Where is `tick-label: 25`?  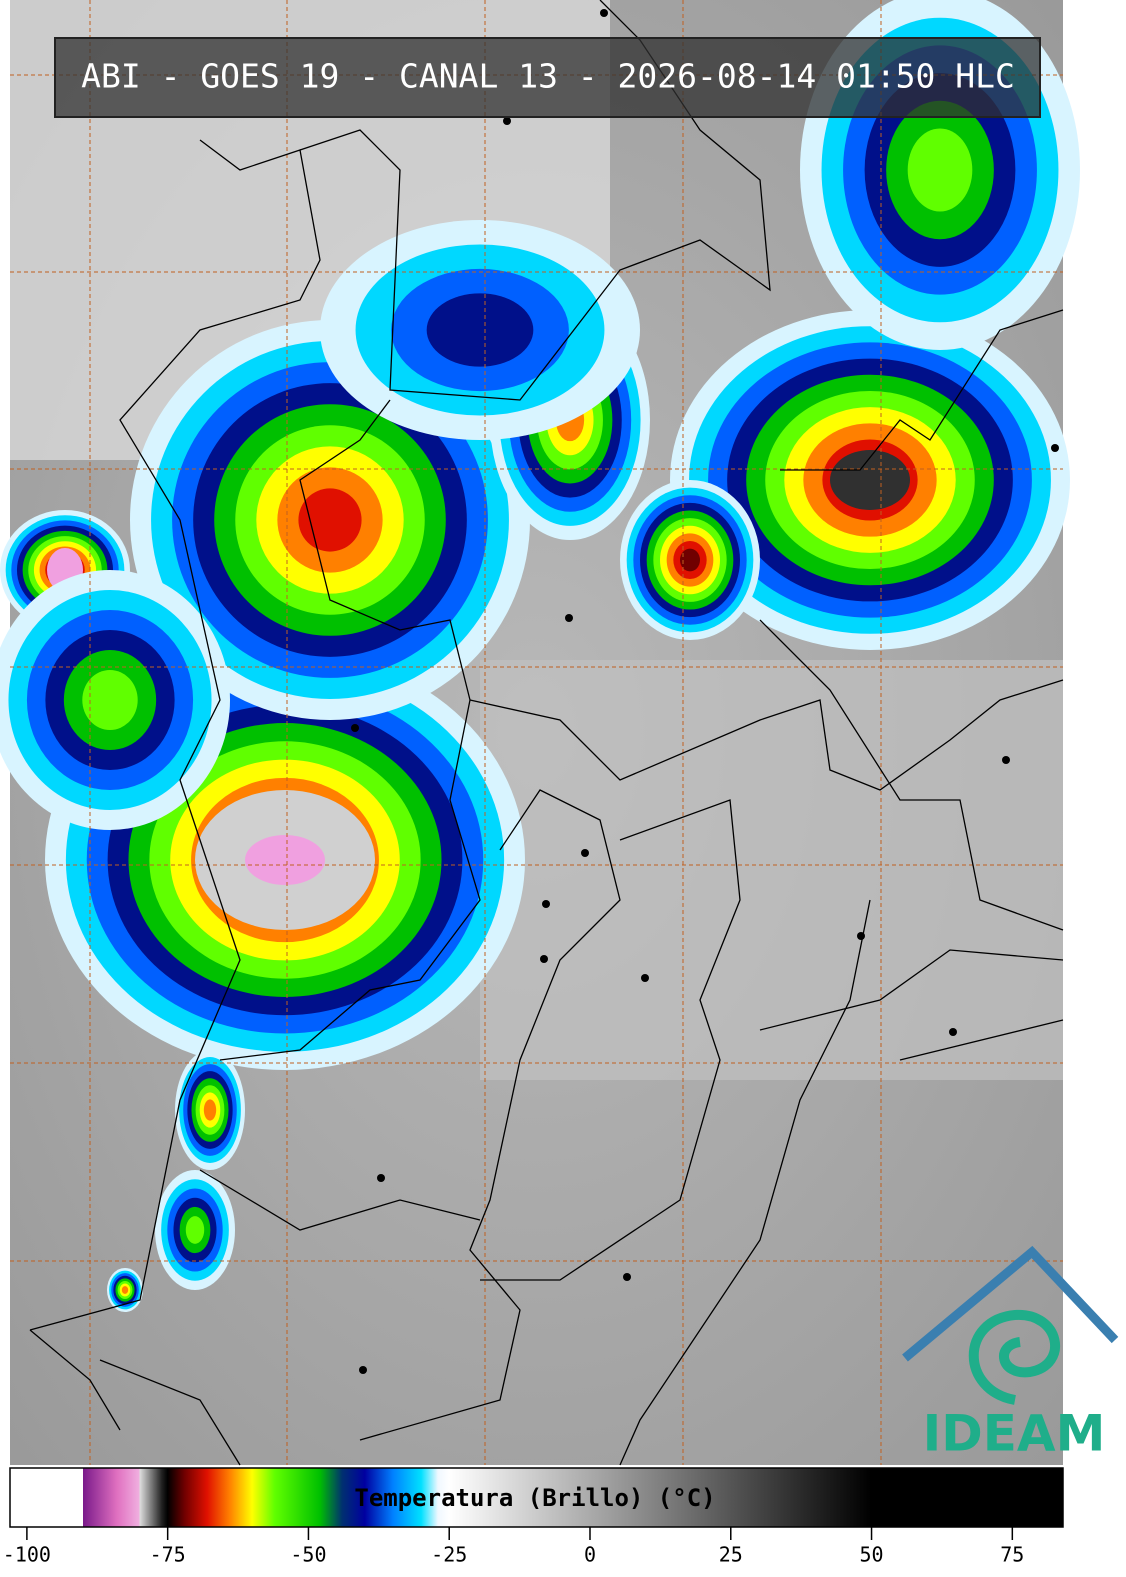 tick-label: 25 is located at coordinates (731, 1555).